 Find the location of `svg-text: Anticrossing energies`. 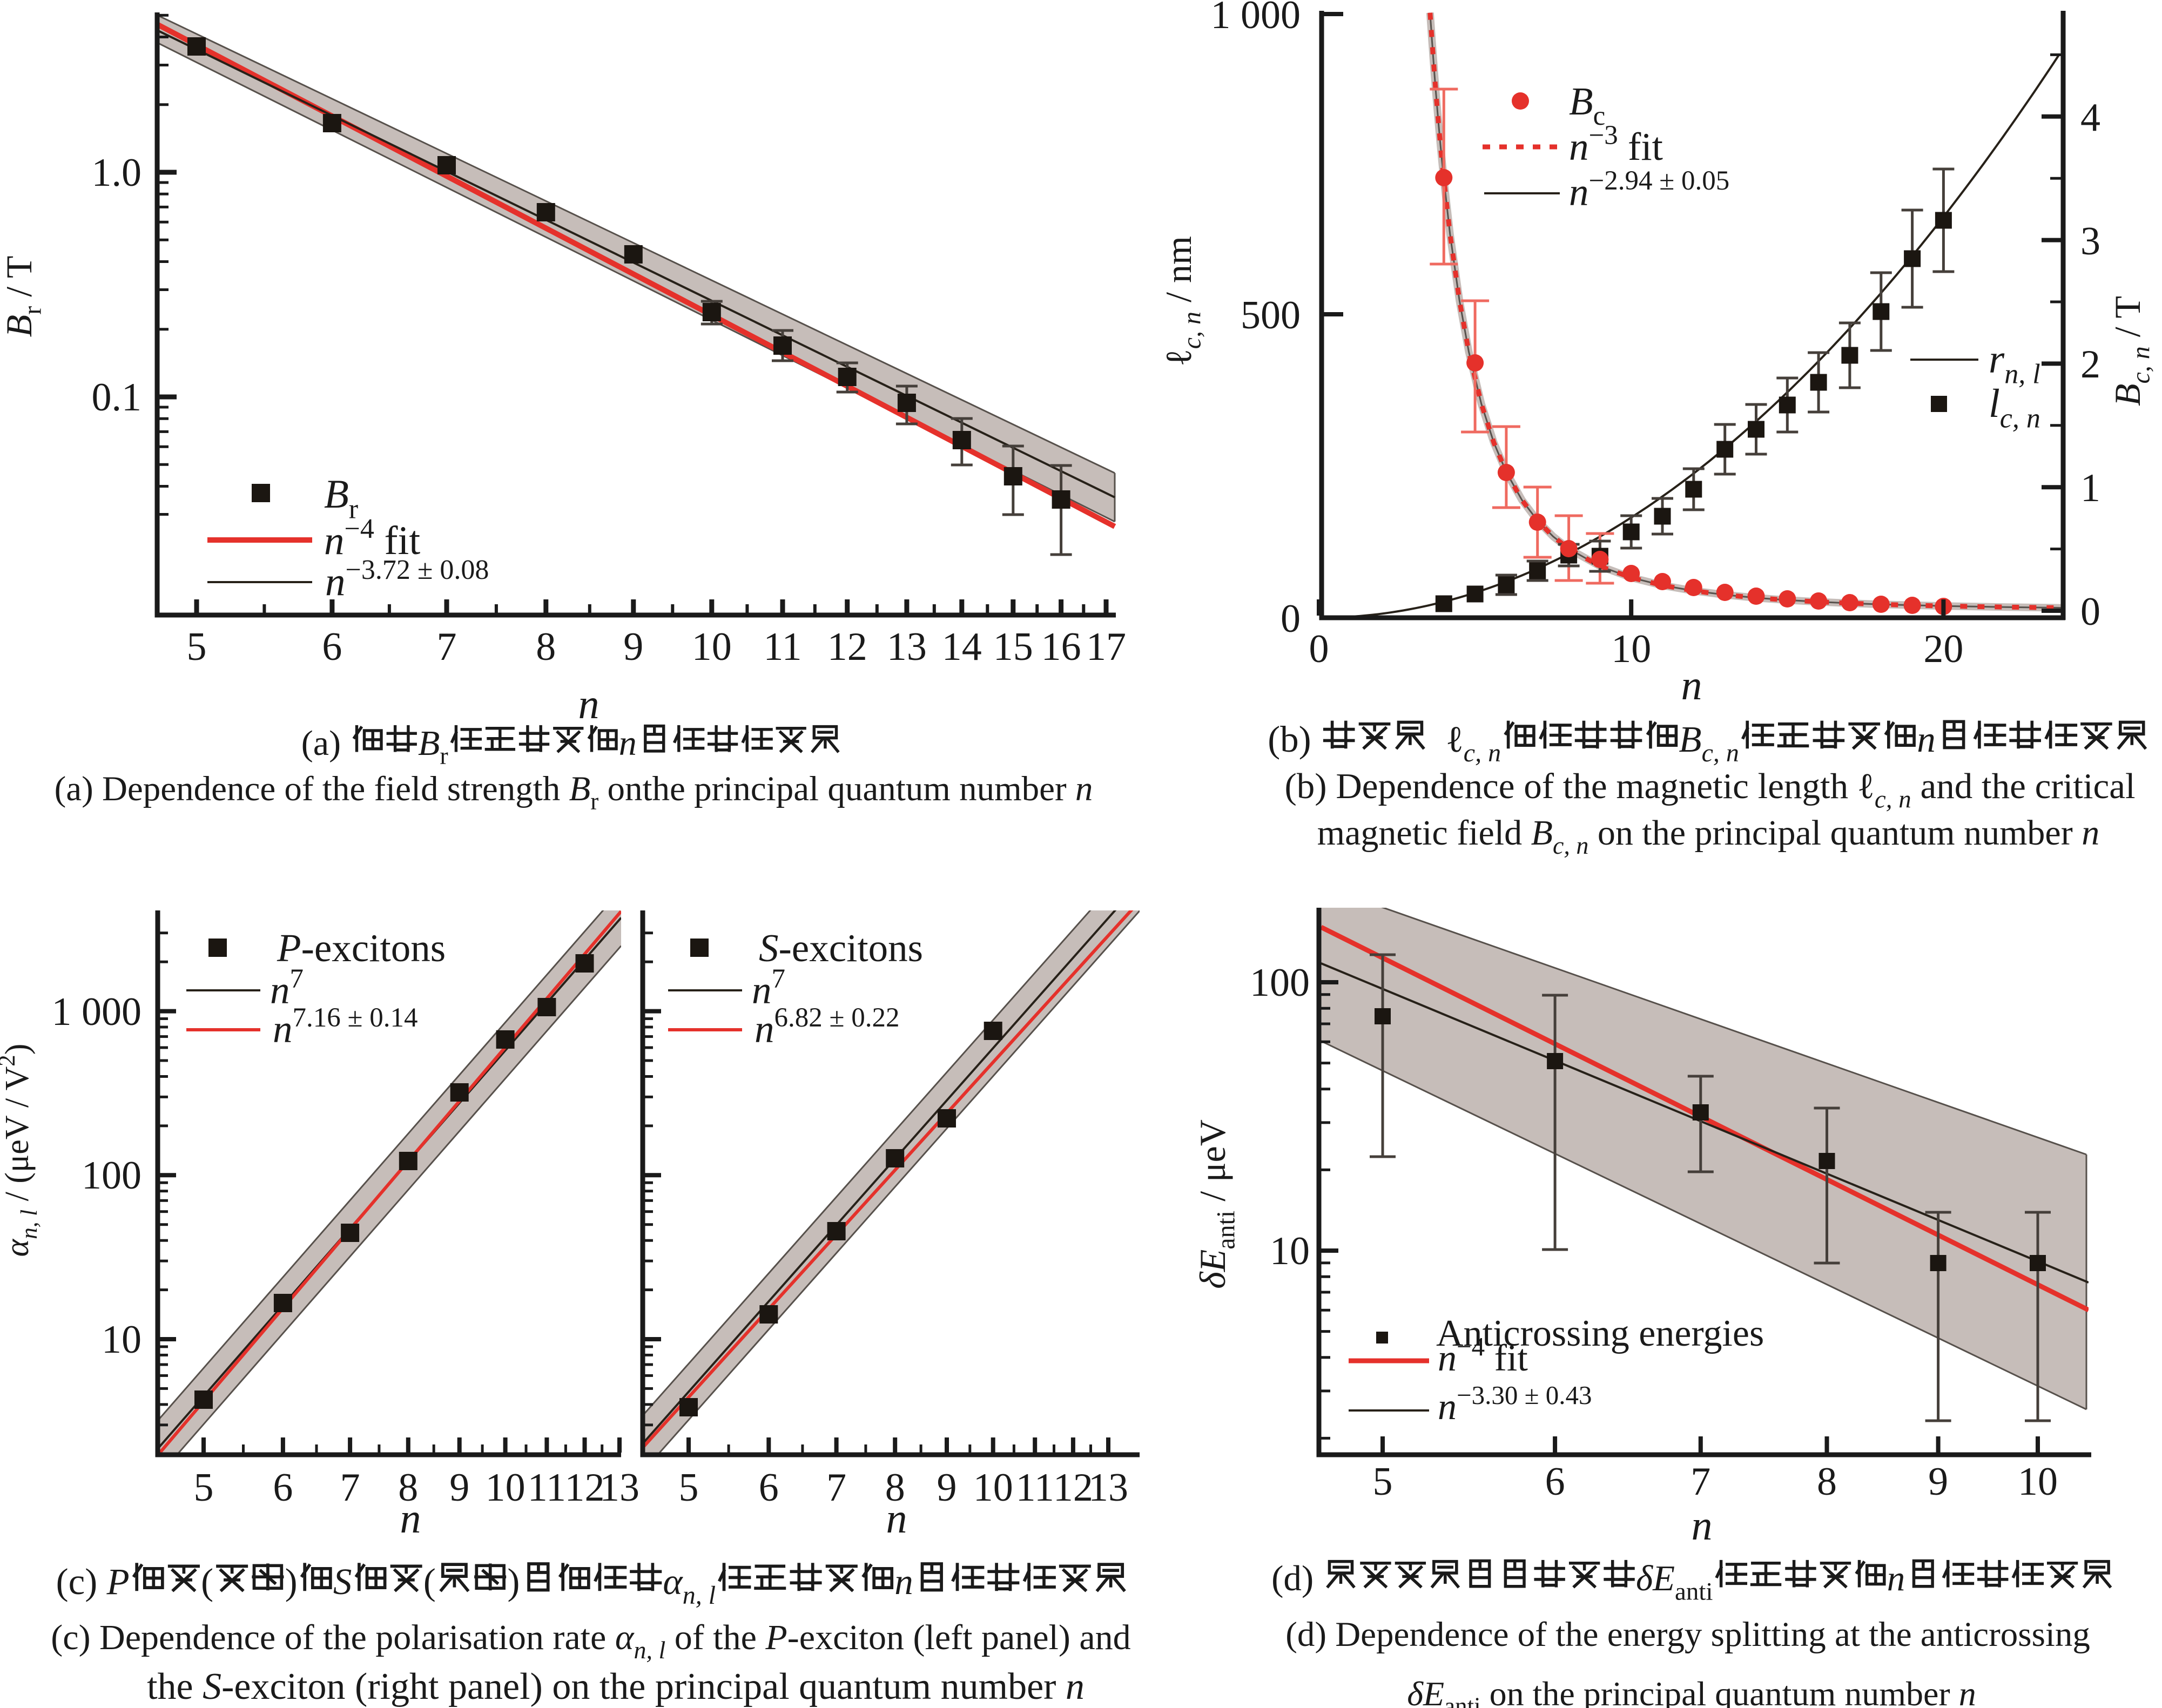

svg-text: Anticrossing energies is located at coordinates (1600, 1334).